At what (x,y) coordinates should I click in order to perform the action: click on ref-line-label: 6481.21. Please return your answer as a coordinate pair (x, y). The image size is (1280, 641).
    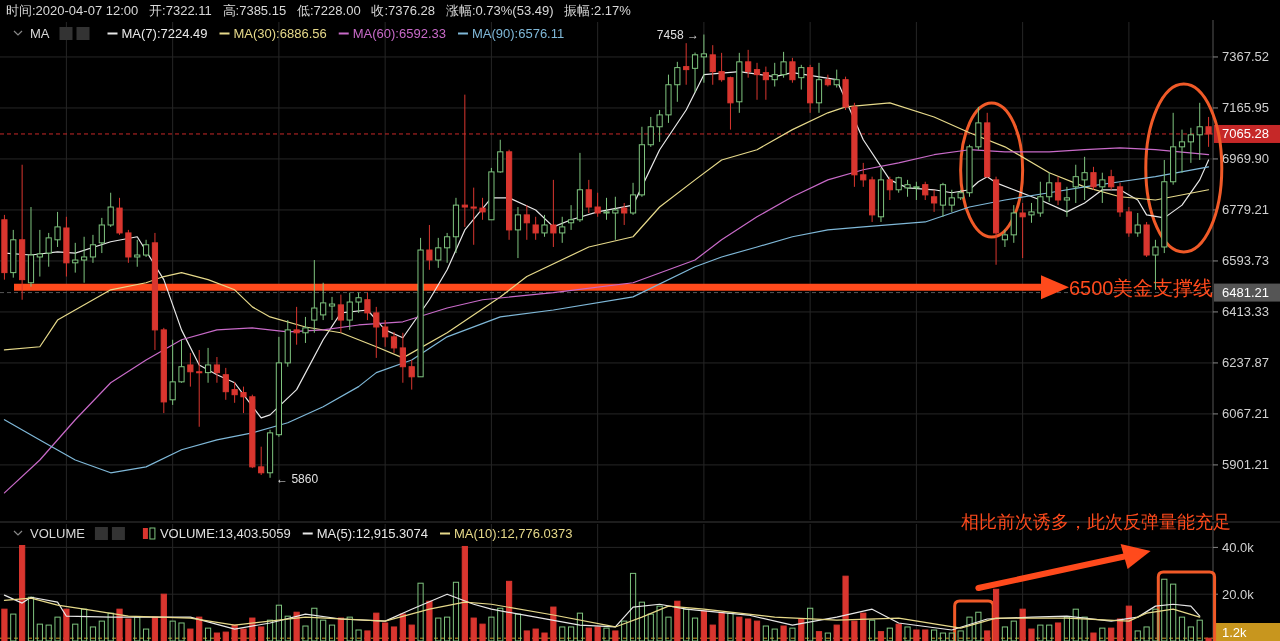
    Looking at the image, I should click on (1245, 293).